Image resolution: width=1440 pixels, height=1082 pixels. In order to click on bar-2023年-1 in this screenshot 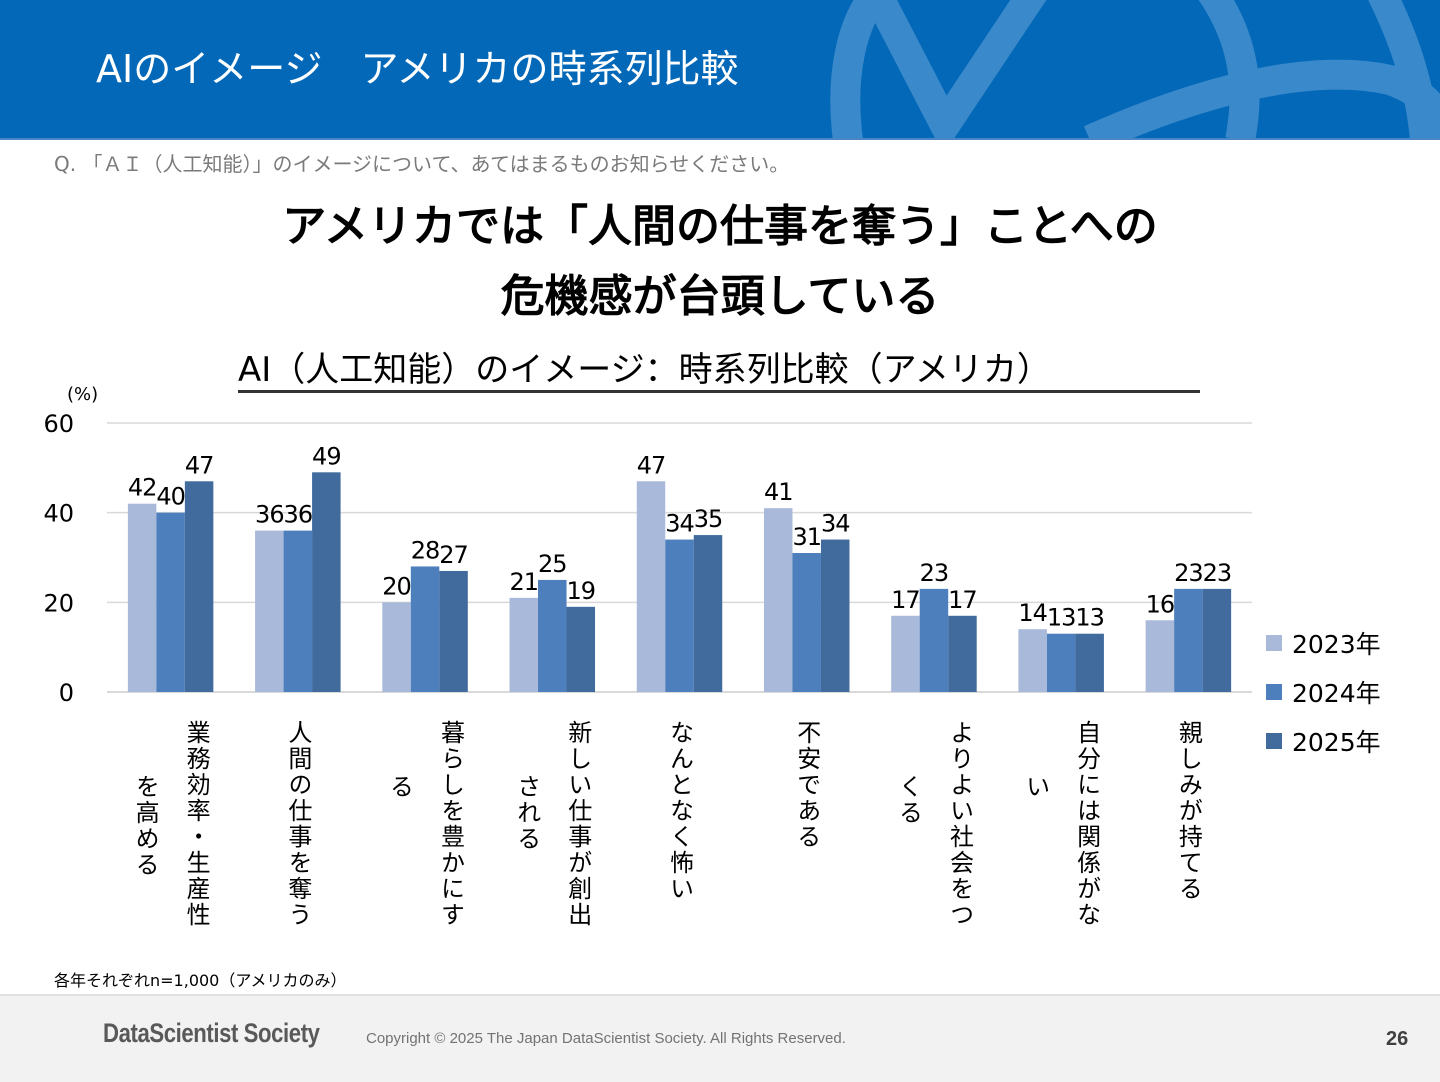, I will do `click(269, 611)`.